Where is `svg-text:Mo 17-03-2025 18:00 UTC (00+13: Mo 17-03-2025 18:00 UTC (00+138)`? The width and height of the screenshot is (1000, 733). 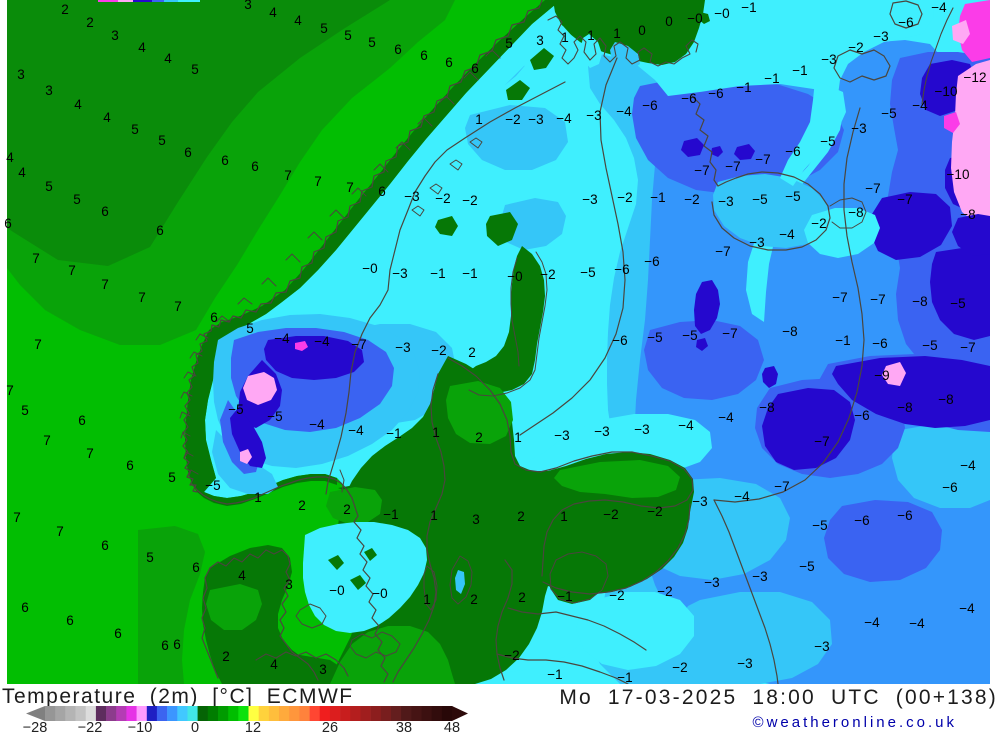
svg-text:Mo 17-03-2025 18:00 UTC (00+13: Mo 17-03-2025 18:00 UTC (00+138) is located at coordinates (778, 697).